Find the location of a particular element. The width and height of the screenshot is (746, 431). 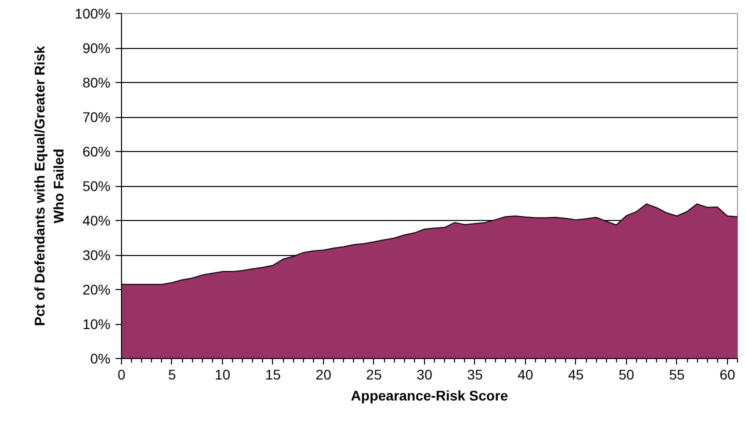

x-tick-label: 55 is located at coordinates (677, 374).